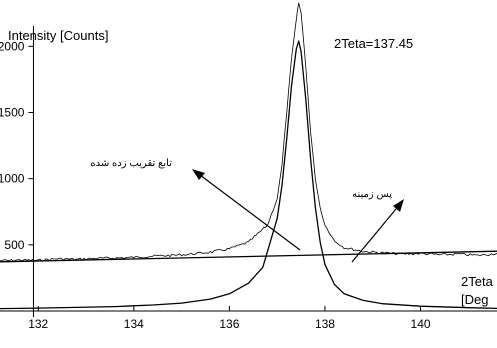  What do you see at coordinates (12, 179) in the screenshot?
I see `y-tick-label: 1000` at bounding box center [12, 179].